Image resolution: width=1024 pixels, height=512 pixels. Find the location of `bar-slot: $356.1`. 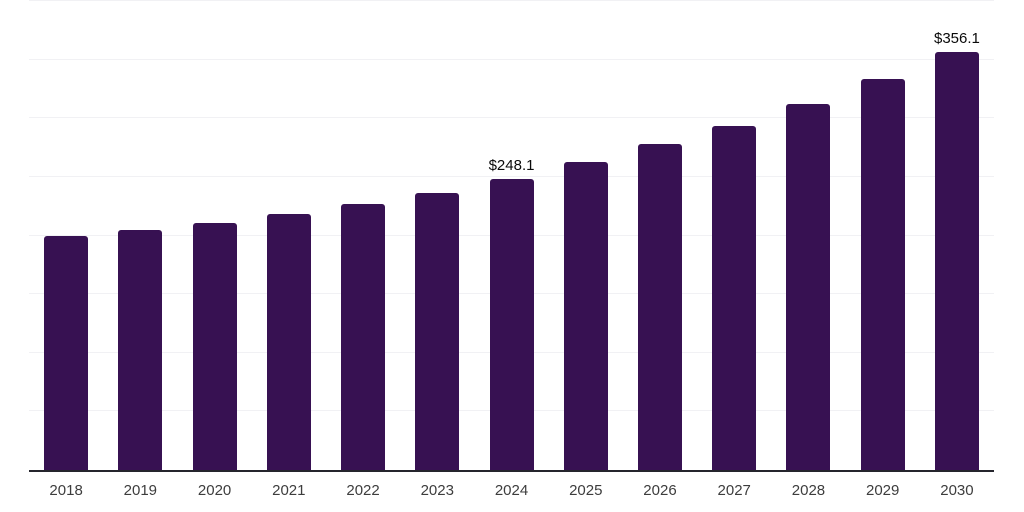

bar-slot: $356.1 is located at coordinates (957, 235).